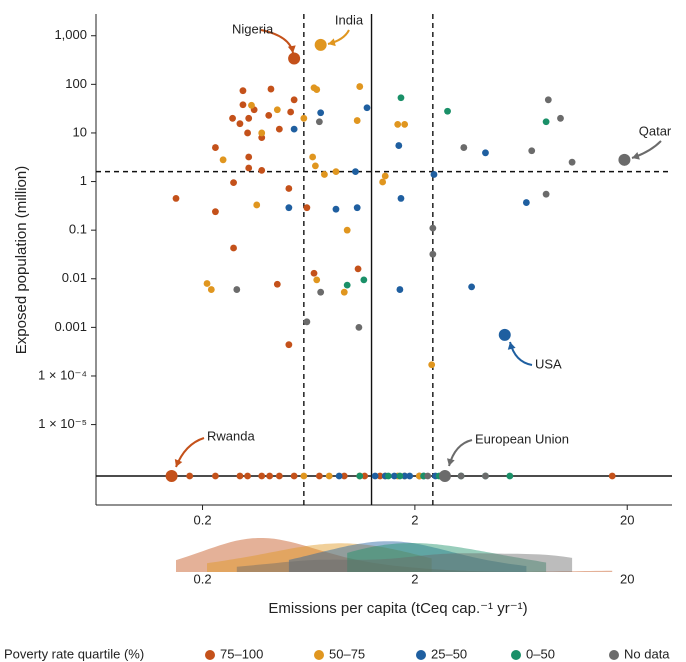 The width and height of the screenshot is (686, 662). I want to click on legend-swatch, so click(319, 655).